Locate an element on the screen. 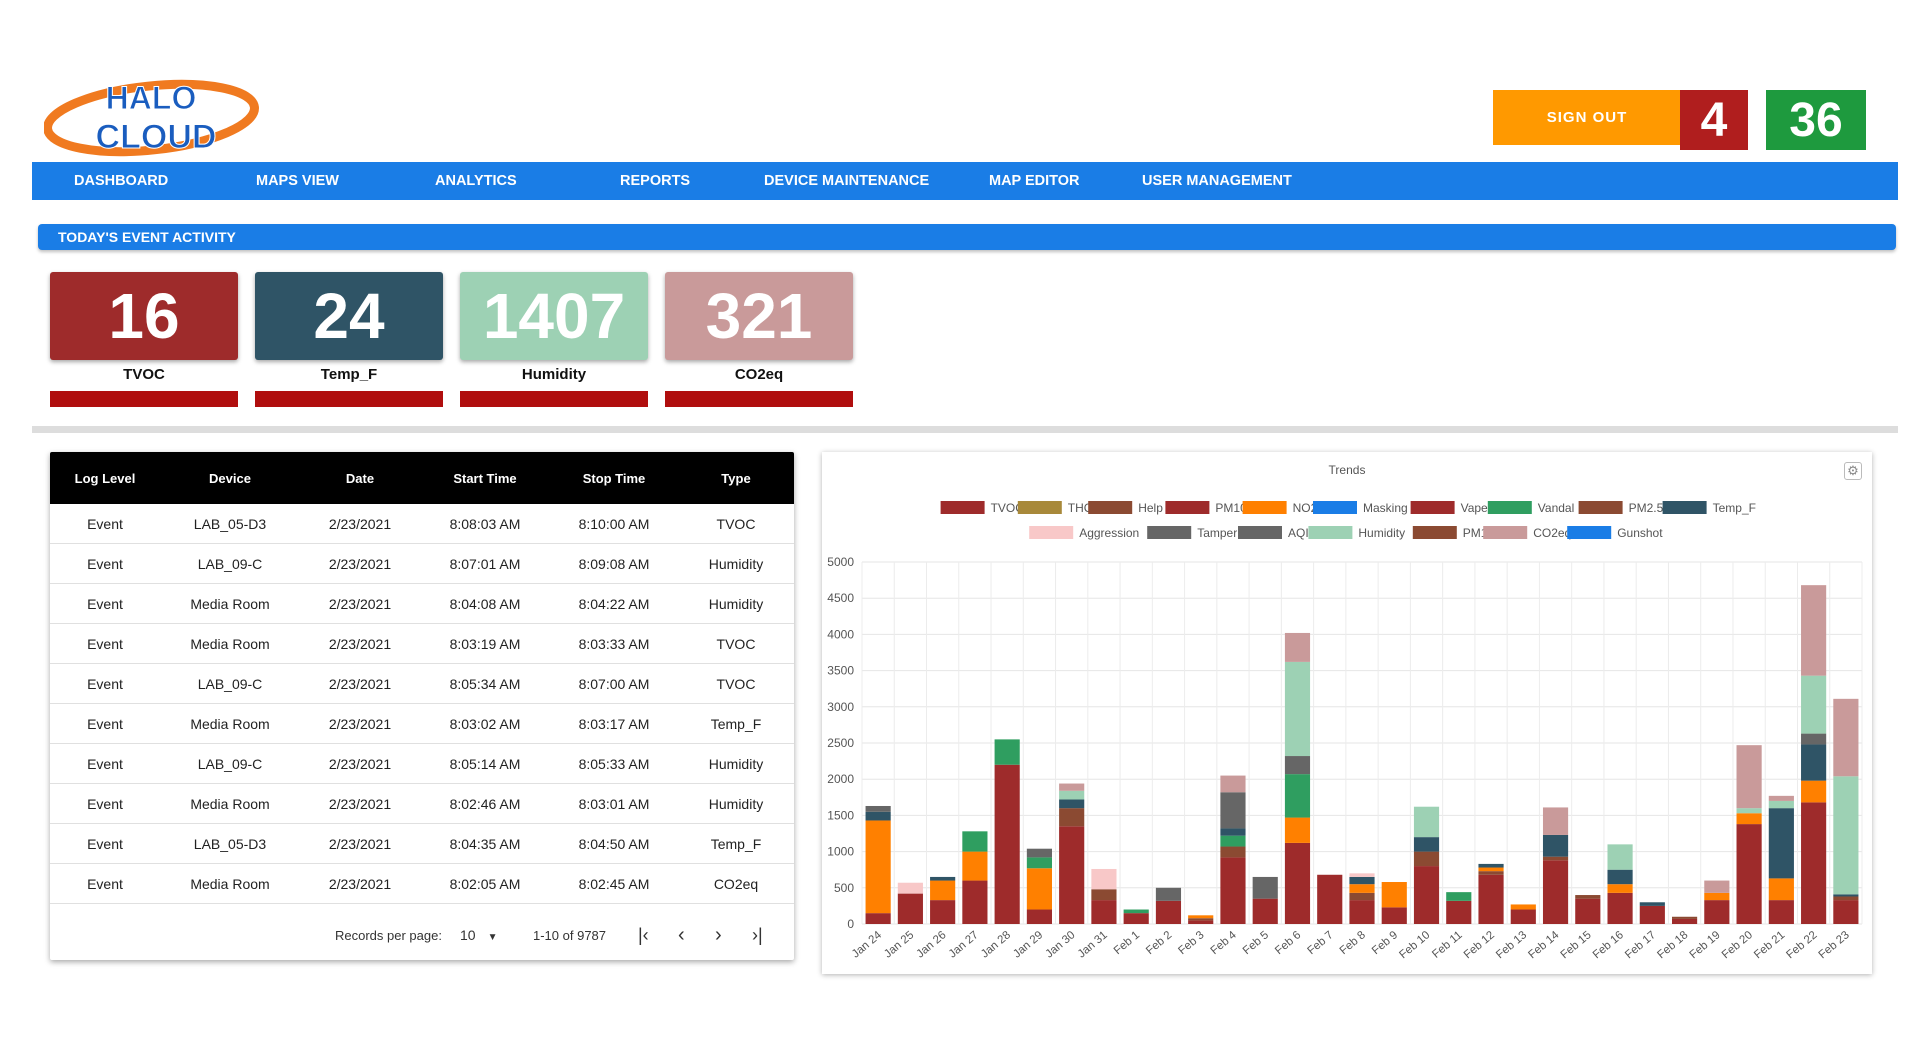 This screenshot has width=1920, height=1054. first-page-icon: |‹ is located at coordinates (643, 934).